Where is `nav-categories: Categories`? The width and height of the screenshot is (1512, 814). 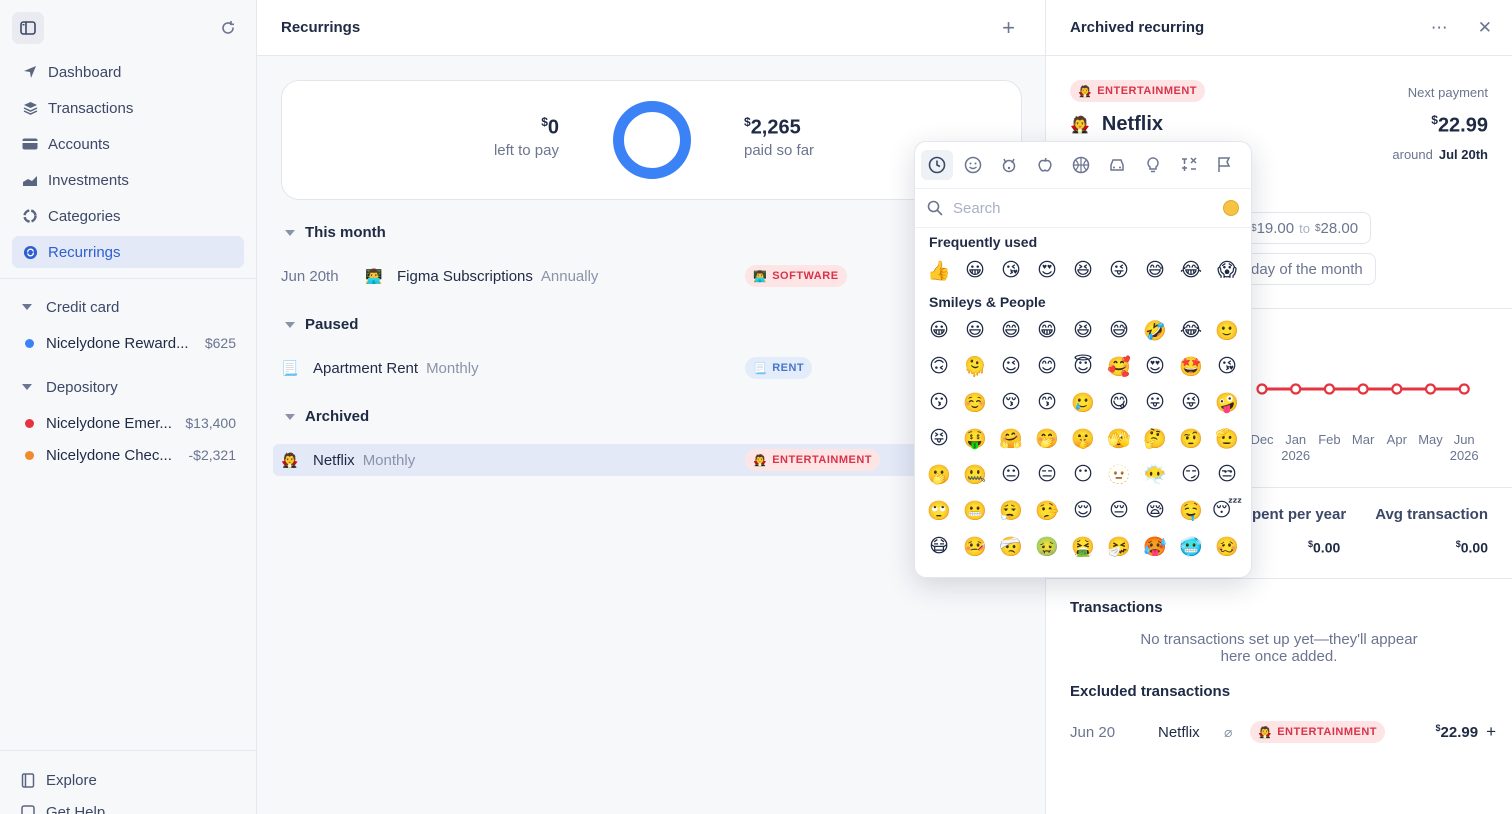
nav-categories: Categories is located at coordinates (128, 216).